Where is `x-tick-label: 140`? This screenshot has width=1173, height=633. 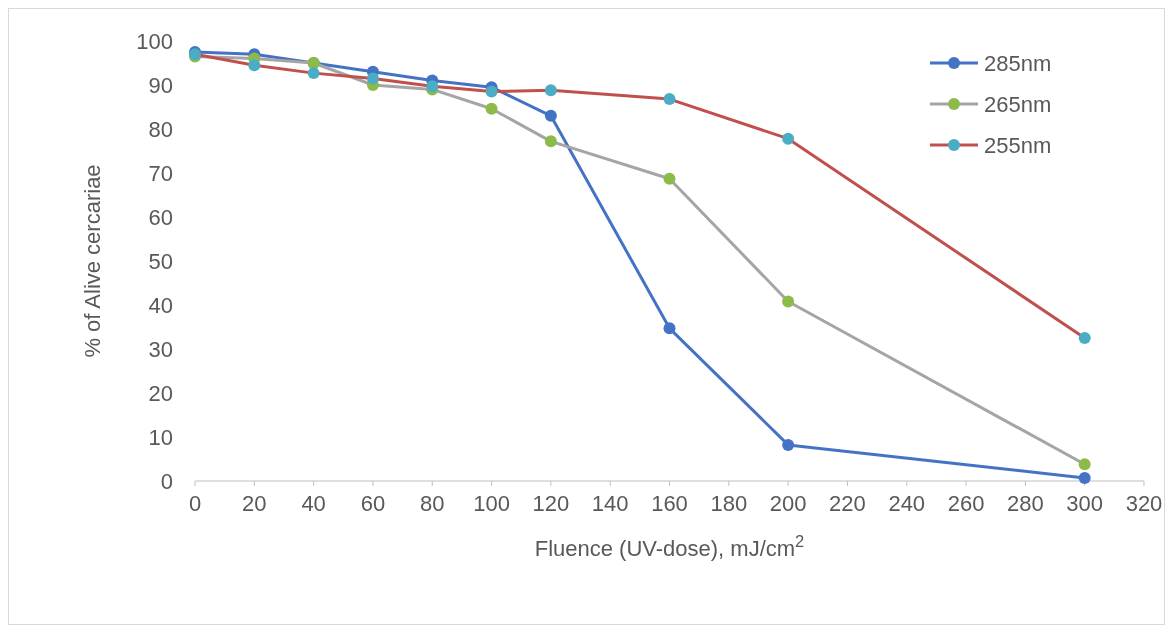 x-tick-label: 140 is located at coordinates (610, 503).